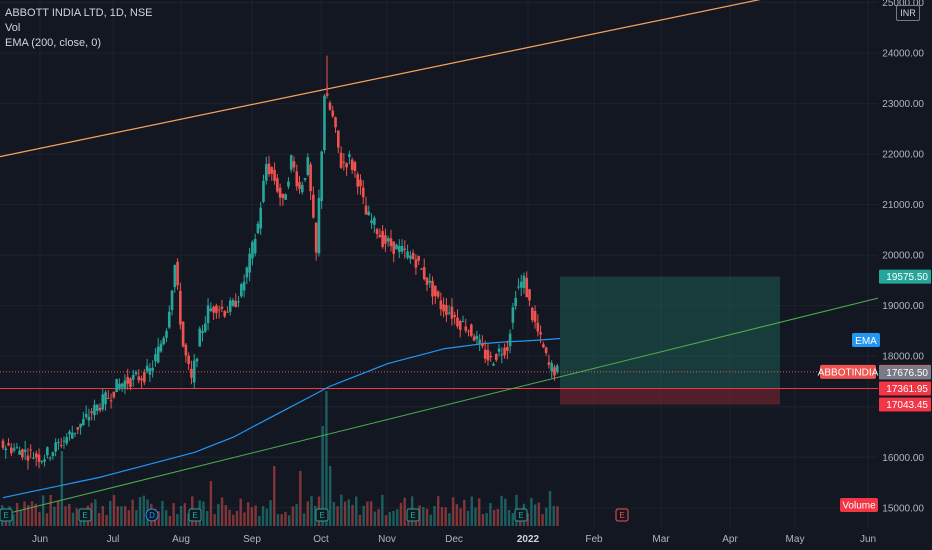  Describe the element at coordinates (670, 396) in the screenshot. I see `stop-zone` at that location.